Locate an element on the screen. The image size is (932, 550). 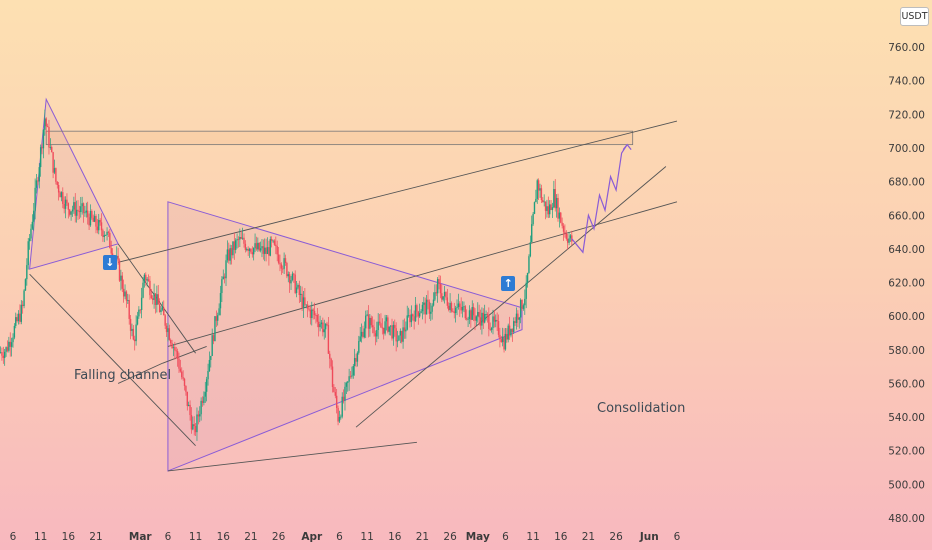
price-tick-label: 560.00 is located at coordinates (906, 384).